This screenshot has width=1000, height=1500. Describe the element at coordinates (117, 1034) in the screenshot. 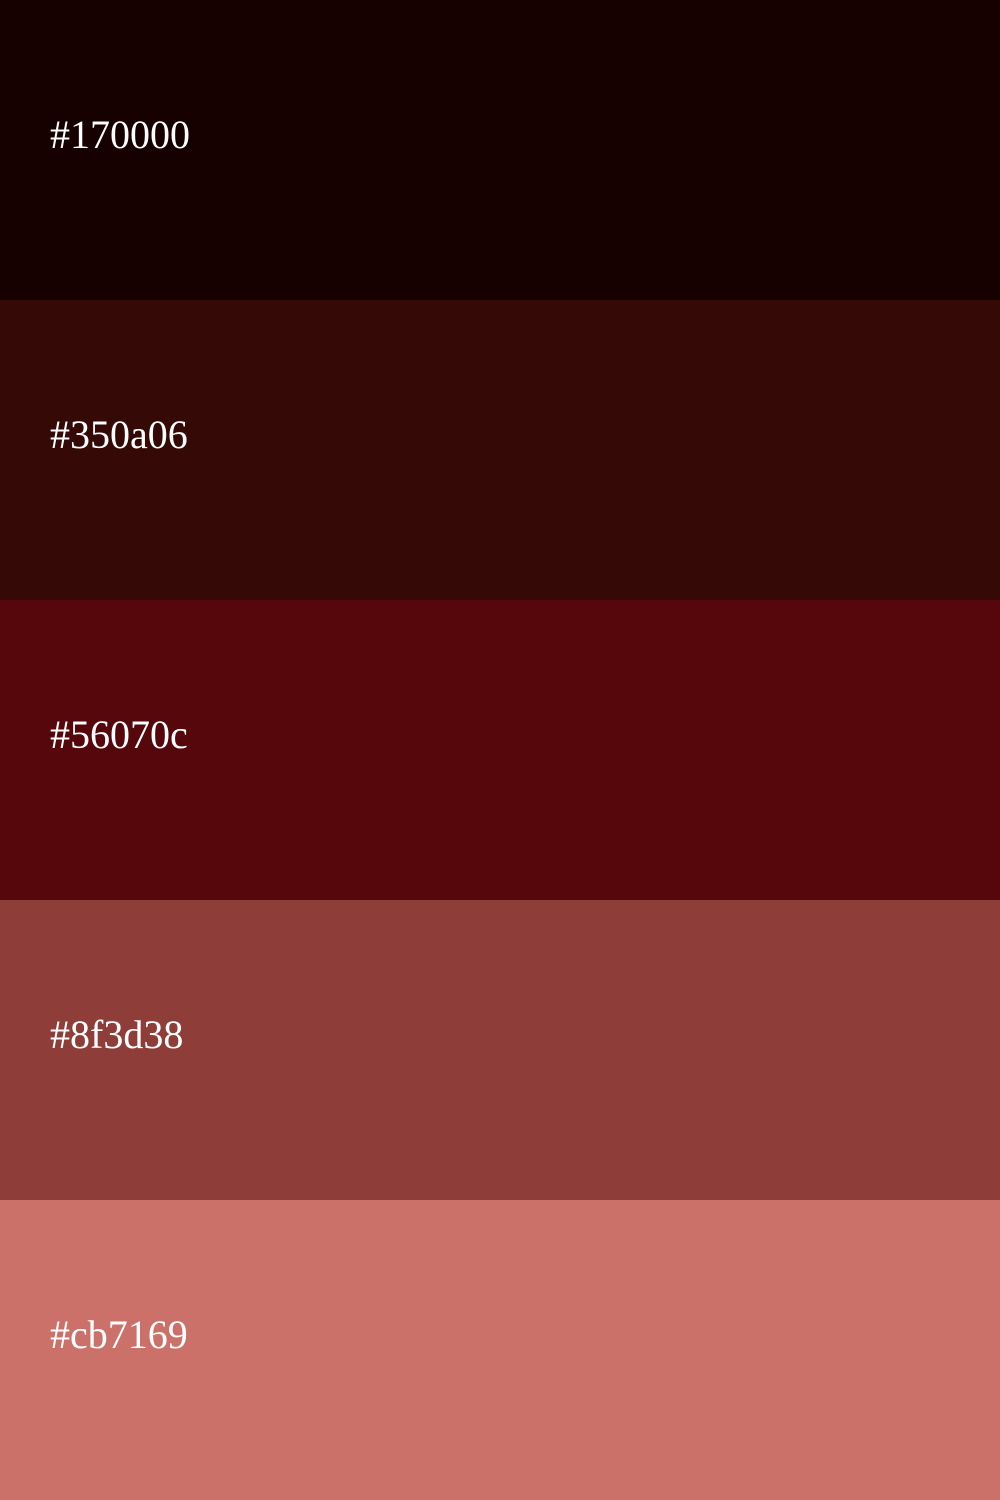

I see `swatch-hex-label: #8f3d38` at that location.